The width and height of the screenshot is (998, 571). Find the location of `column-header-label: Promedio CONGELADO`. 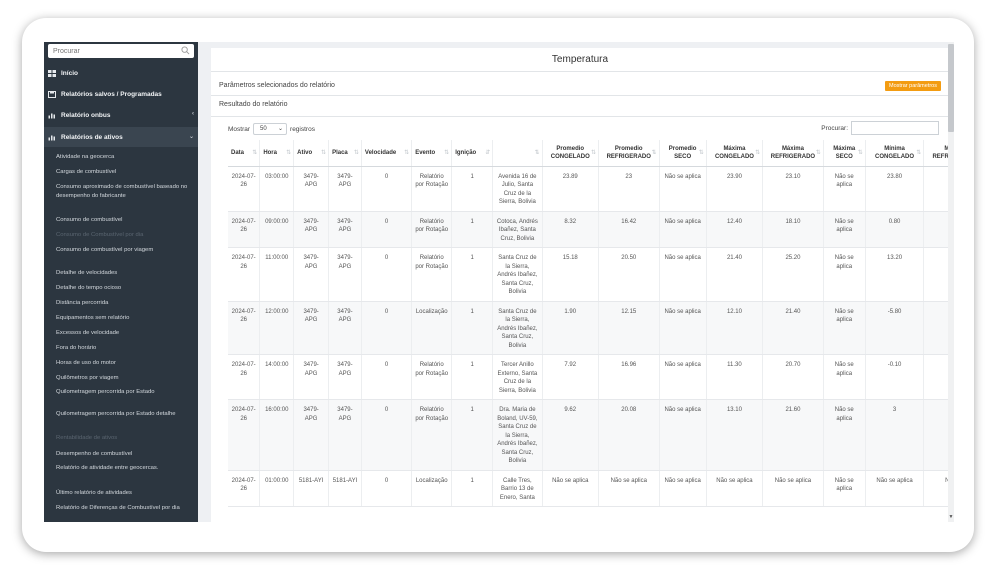

column-header-label: Promedio CONGELADO is located at coordinates (570, 152).